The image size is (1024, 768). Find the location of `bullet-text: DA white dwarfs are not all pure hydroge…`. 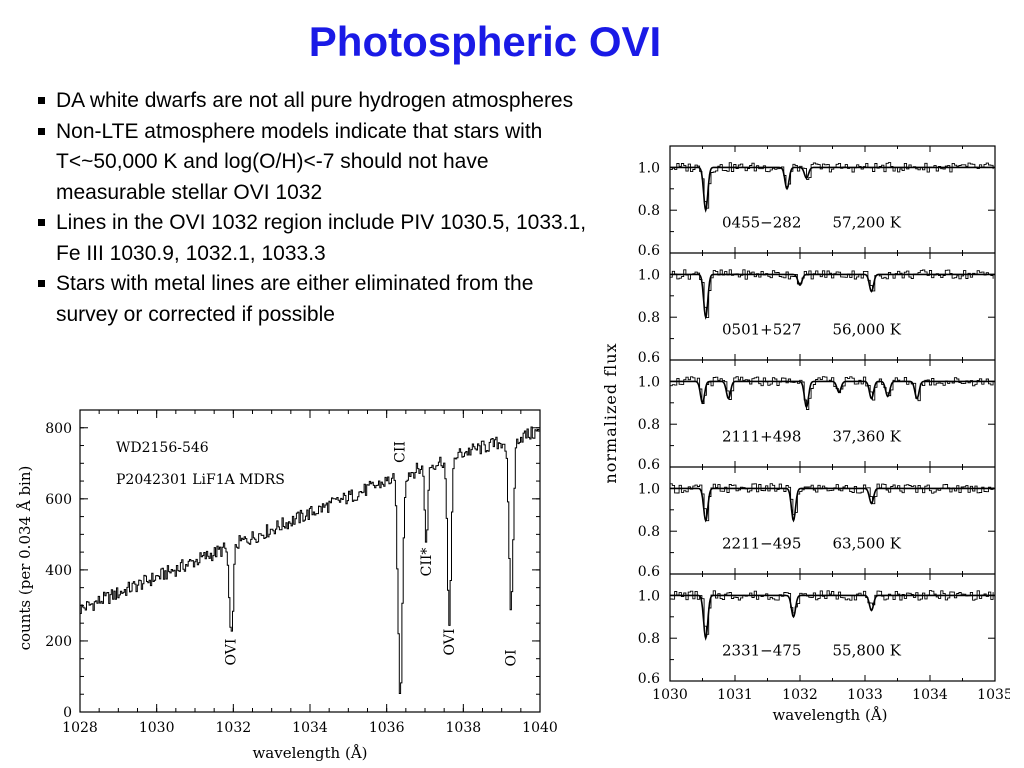

bullet-text: DA white dwarfs are not all pure hydroge… is located at coordinates (315, 100).